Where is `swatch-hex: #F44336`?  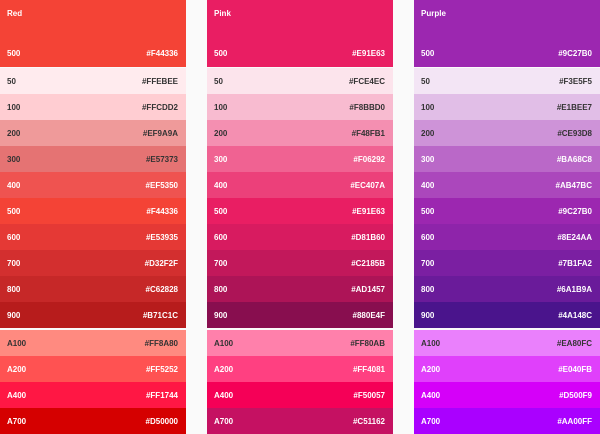
swatch-hex: #F44336 is located at coordinates (162, 53).